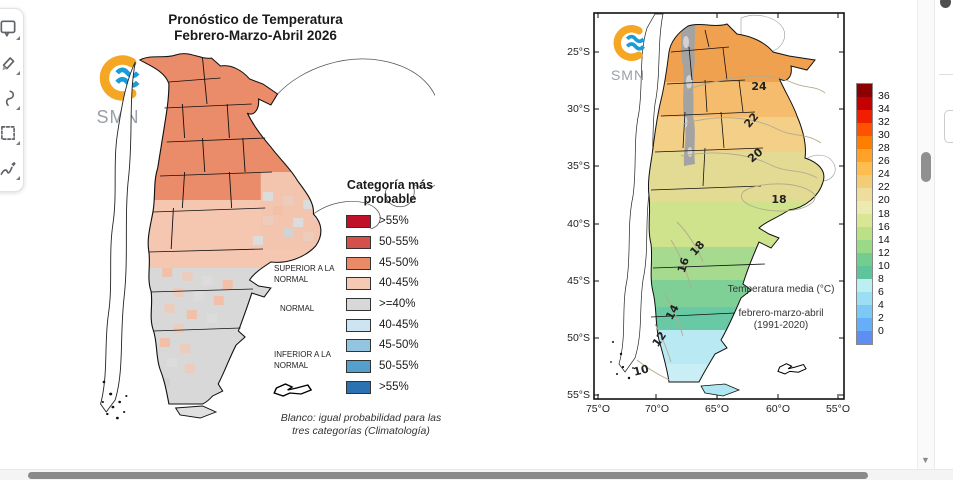 The height and width of the screenshot is (480, 953). Describe the element at coordinates (578, 109) in the screenshot. I see `latitude-label: 30°S` at that location.